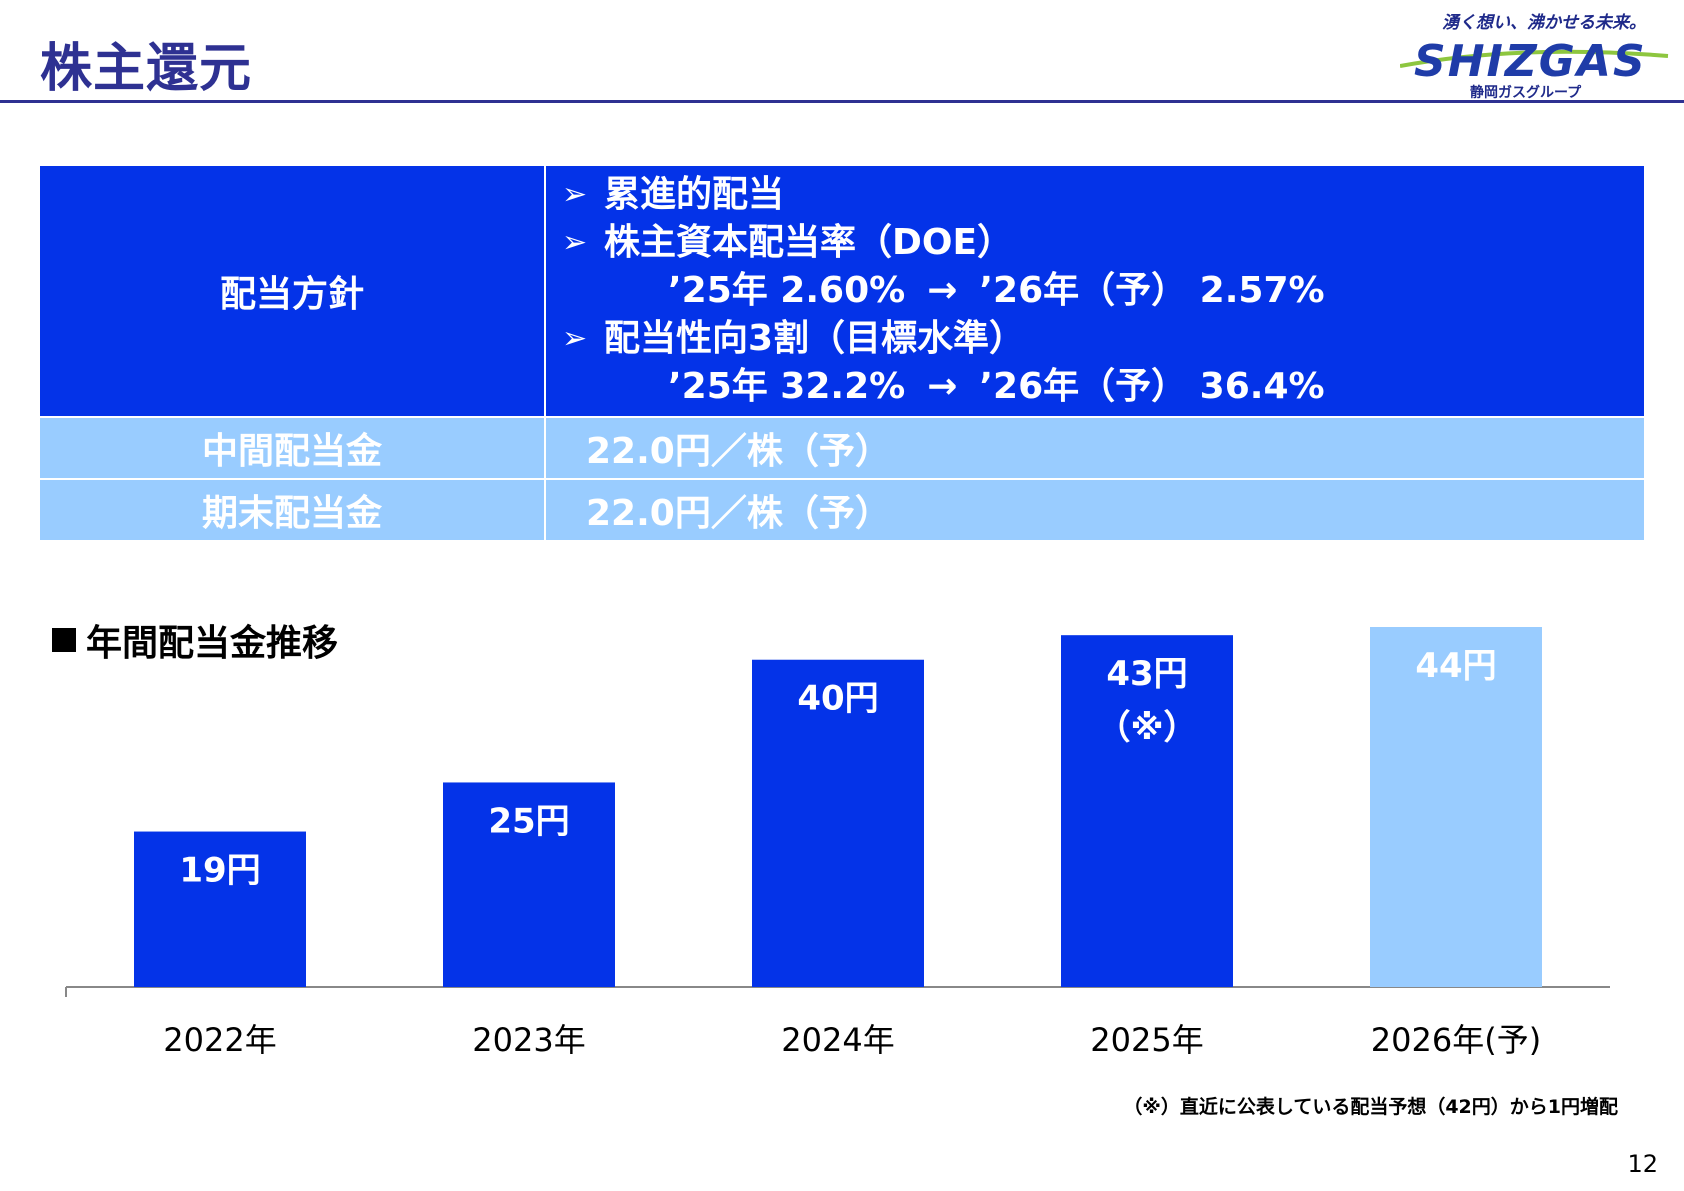 The height and width of the screenshot is (1191, 1684). Describe the element at coordinates (837, 699) in the screenshot. I see `bar-value-label: 40円` at that location.